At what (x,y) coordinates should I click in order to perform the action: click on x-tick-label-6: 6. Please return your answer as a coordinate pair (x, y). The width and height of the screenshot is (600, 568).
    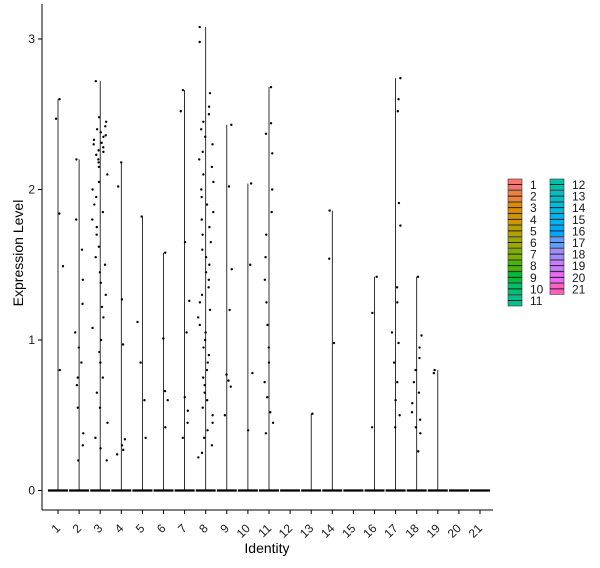
    Looking at the image, I should click on (161, 528).